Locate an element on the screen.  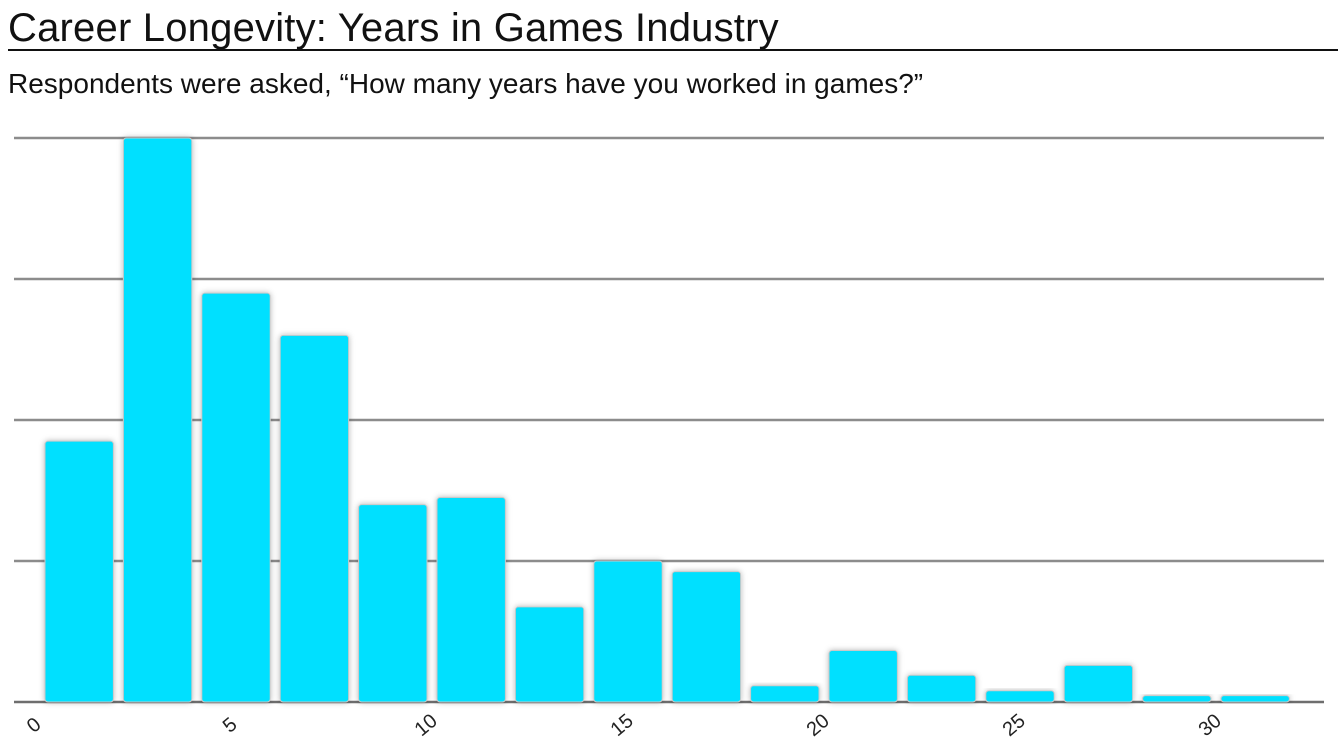
x-tick-label: 5 is located at coordinates (230, 725).